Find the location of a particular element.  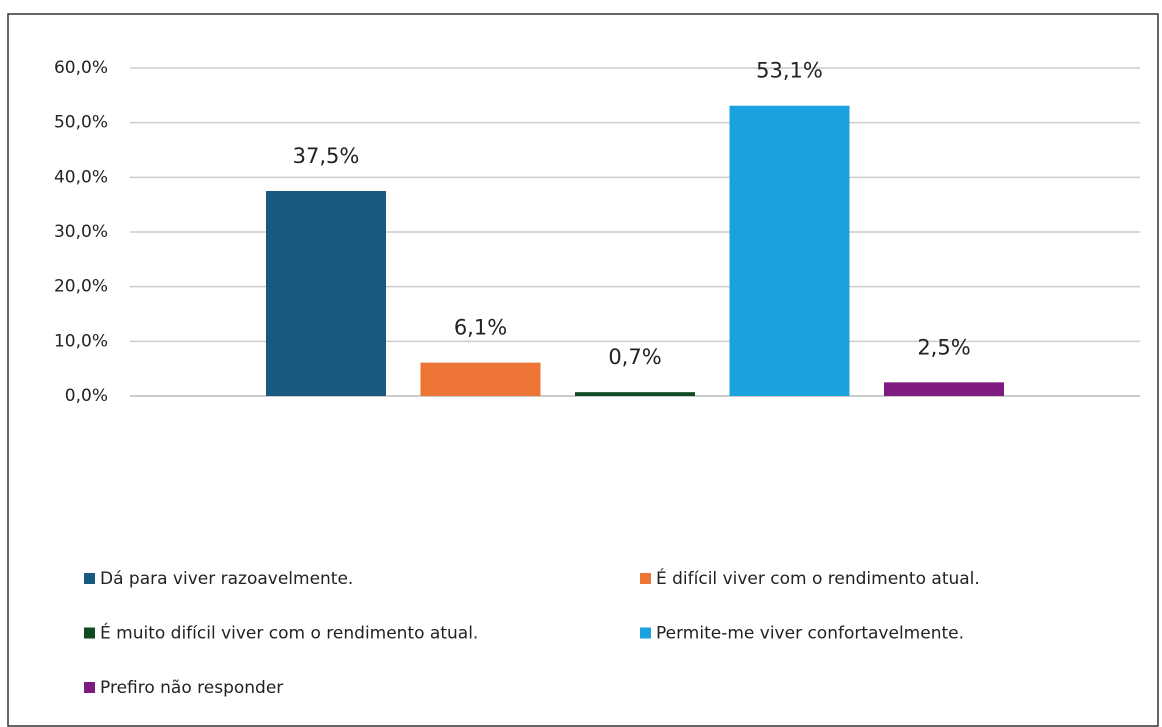

legend-label: Dá para viver razoavelmente. is located at coordinates (226, 579).